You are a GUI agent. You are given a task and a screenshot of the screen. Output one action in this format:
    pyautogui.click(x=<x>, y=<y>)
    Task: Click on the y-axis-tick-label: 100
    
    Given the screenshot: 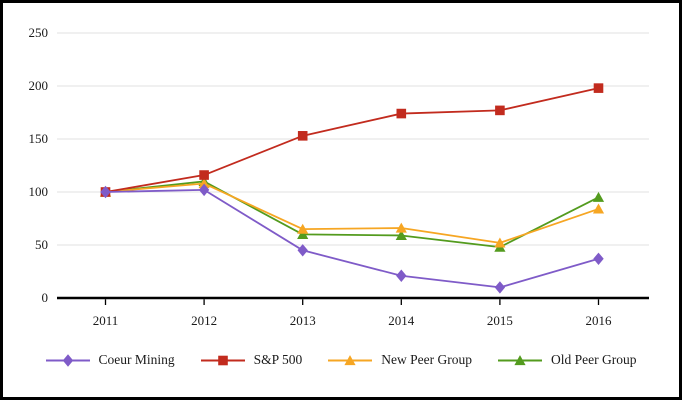 What is the action you would take?
    pyautogui.click(x=38, y=191)
    